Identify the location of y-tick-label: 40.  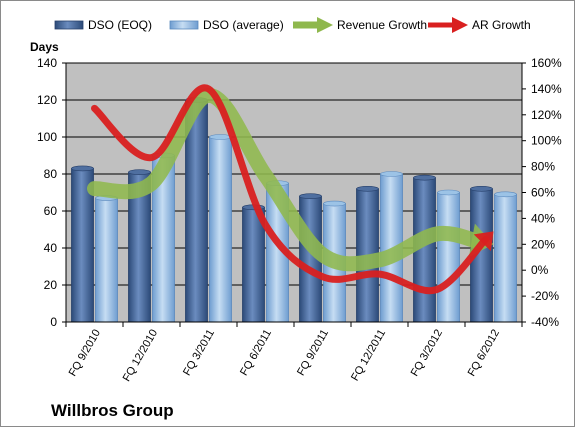
(51, 248).